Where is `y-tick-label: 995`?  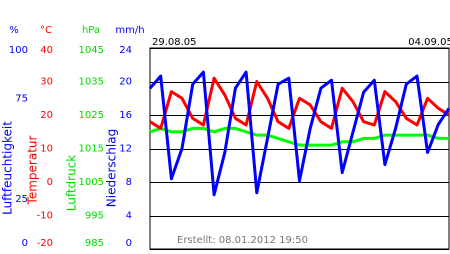 y-tick-label: 995 is located at coordinates (94, 216).